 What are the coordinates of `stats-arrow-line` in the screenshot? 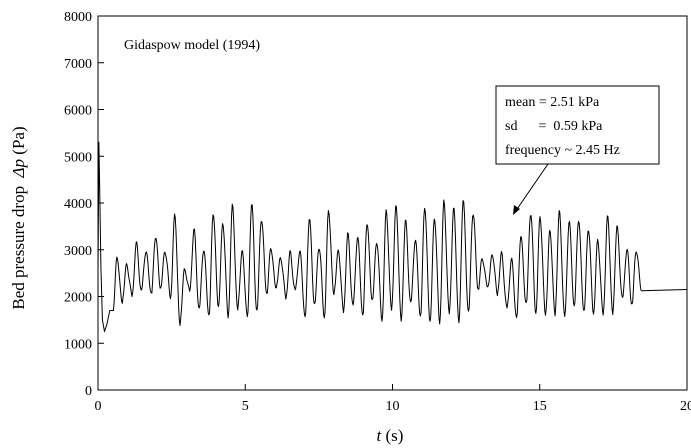 It's located at (531, 188).